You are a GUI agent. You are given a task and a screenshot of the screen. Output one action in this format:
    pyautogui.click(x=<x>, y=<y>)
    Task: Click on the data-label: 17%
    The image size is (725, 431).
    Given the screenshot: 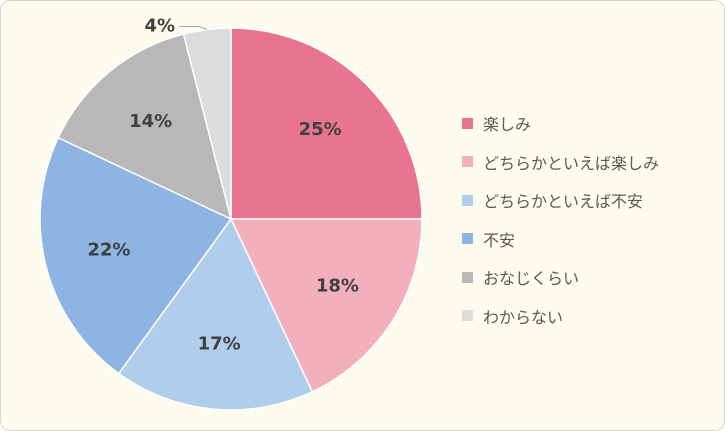 What is the action you would take?
    pyautogui.click(x=219, y=344)
    